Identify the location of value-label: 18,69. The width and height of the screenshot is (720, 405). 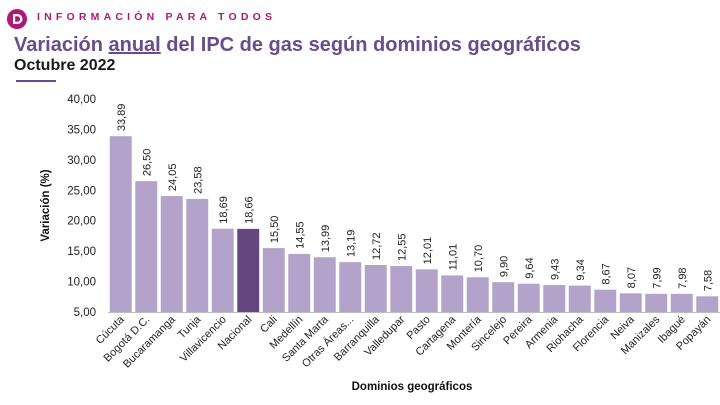
(224, 210).